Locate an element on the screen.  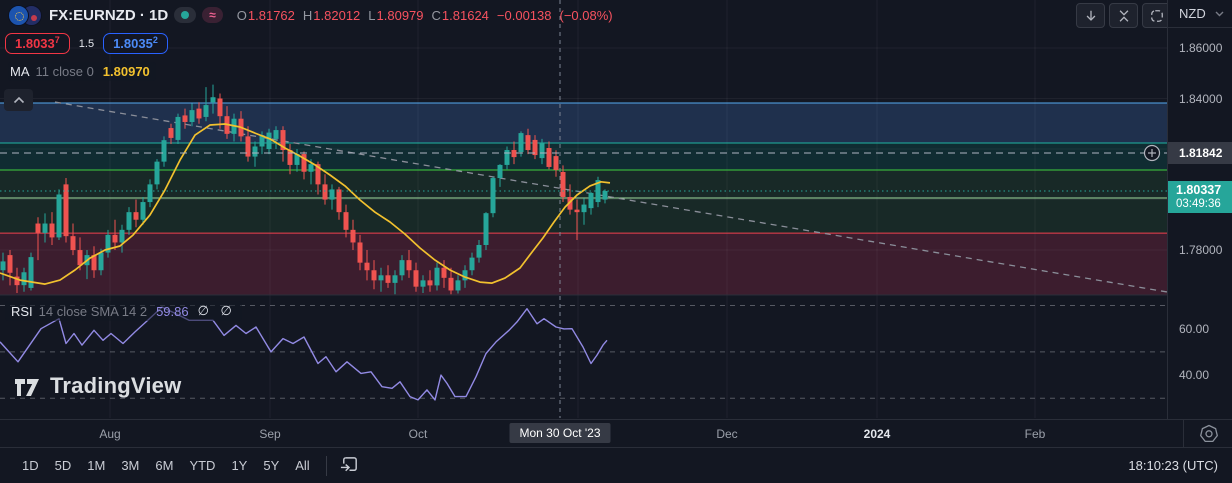
ma-indicator-legend: MA 11 close 0 1.80970 is located at coordinates (82, 71).